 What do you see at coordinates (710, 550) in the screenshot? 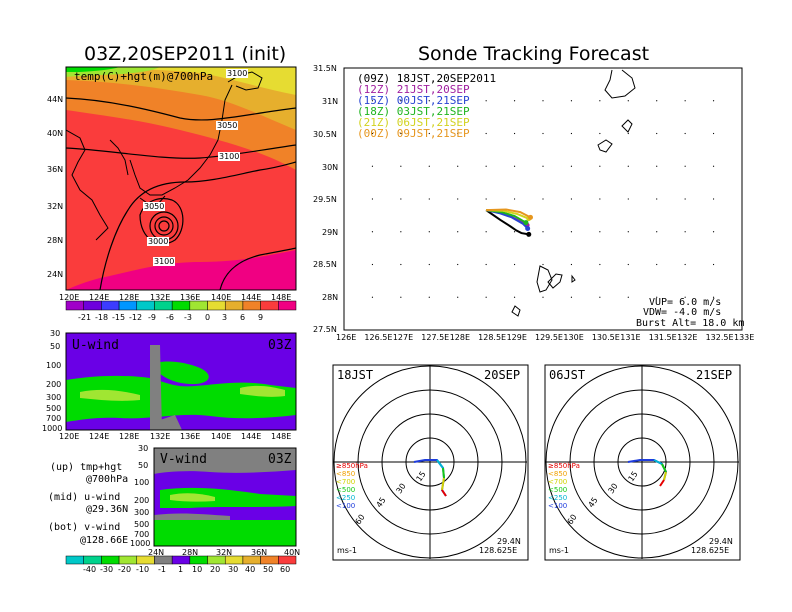
I see `hodo-lon: 128.625E` at bounding box center [710, 550].